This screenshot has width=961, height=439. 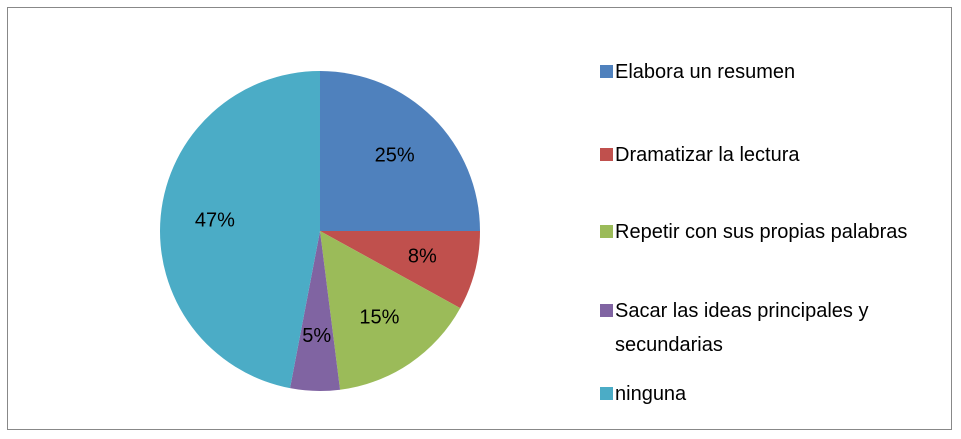 I want to click on data-label: 5%, so click(x=316, y=336).